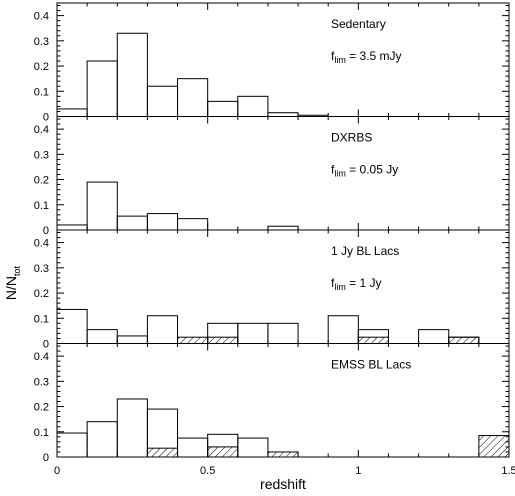 This screenshot has height=496, width=515. Describe the element at coordinates (57, 471) in the screenshot. I see `x-tick-label: 0` at that location.